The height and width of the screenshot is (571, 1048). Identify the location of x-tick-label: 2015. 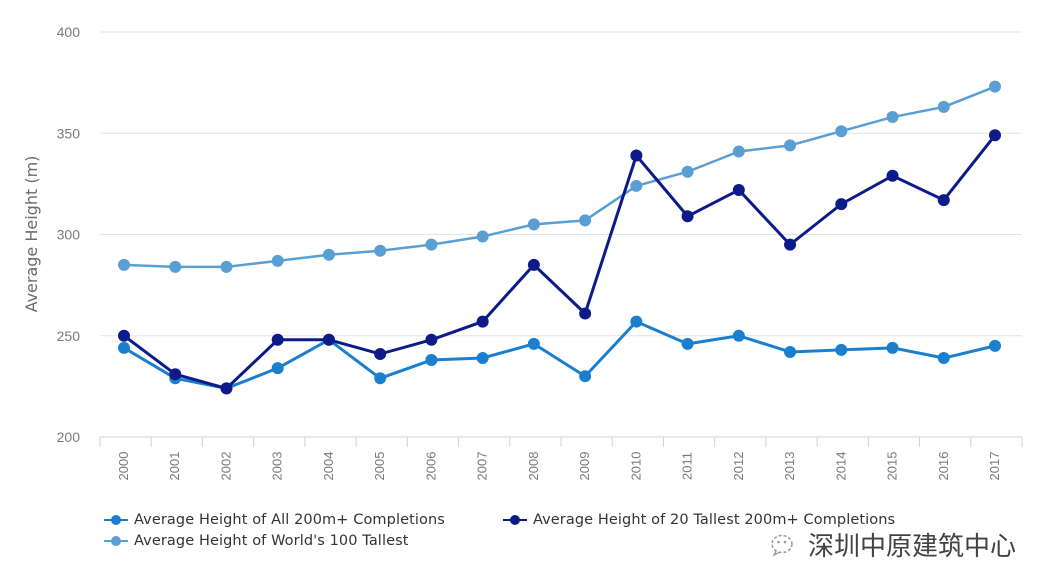
(892, 466).